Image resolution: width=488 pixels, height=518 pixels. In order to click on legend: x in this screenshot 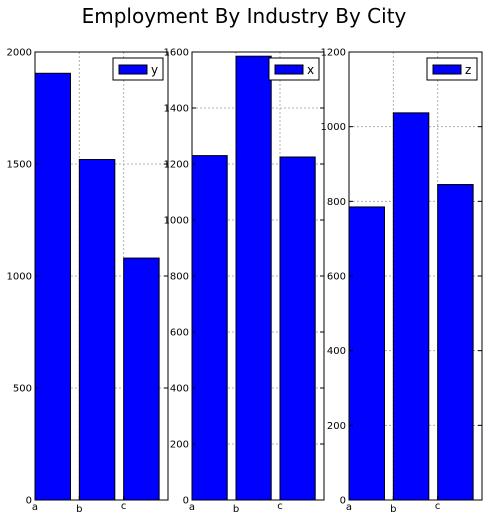, I will do `click(294, 69)`.